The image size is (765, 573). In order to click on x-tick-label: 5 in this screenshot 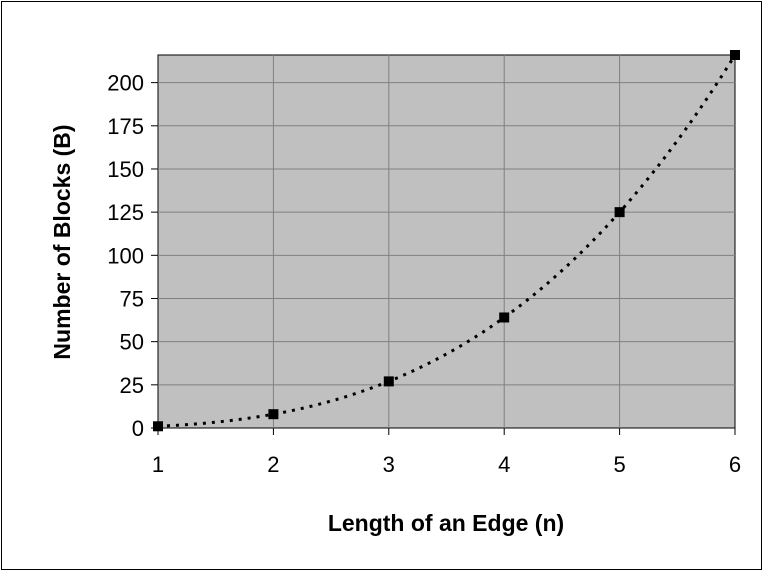, I will do `click(619, 464)`.